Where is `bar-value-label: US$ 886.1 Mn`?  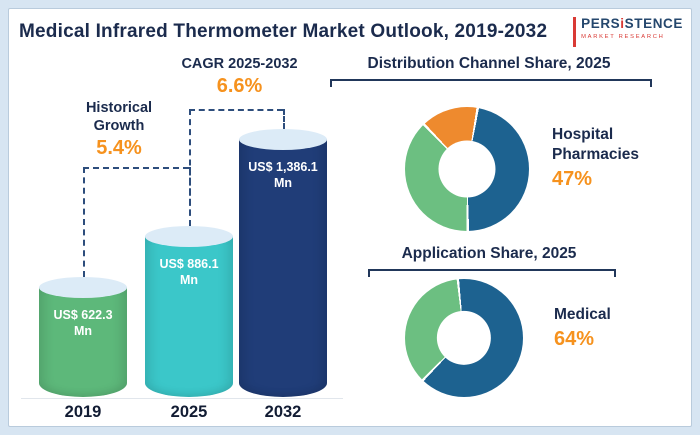
bar-value-label: US$ 886.1 Mn is located at coordinates (189, 272).